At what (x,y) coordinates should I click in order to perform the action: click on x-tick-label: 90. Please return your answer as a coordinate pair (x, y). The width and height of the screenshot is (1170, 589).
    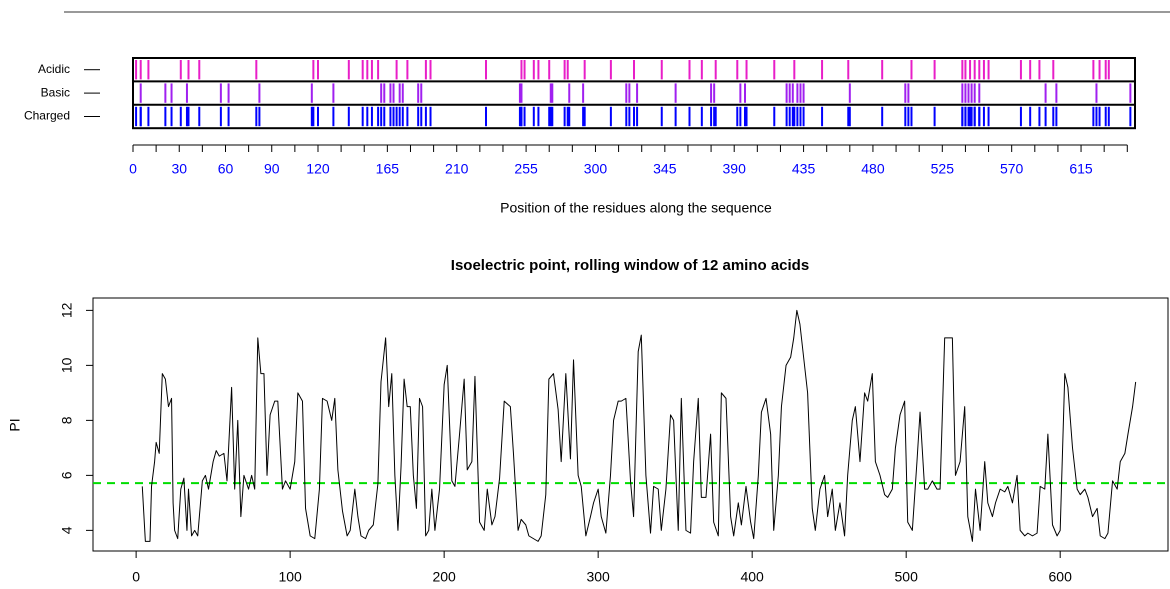
    Looking at the image, I should click on (272, 169).